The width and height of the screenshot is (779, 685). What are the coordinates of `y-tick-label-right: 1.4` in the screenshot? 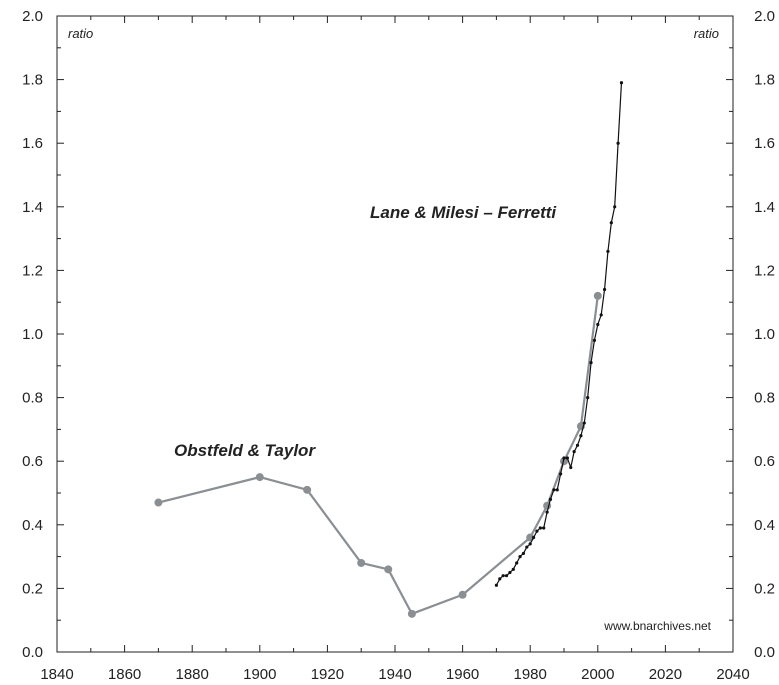 It's located at (764, 207).